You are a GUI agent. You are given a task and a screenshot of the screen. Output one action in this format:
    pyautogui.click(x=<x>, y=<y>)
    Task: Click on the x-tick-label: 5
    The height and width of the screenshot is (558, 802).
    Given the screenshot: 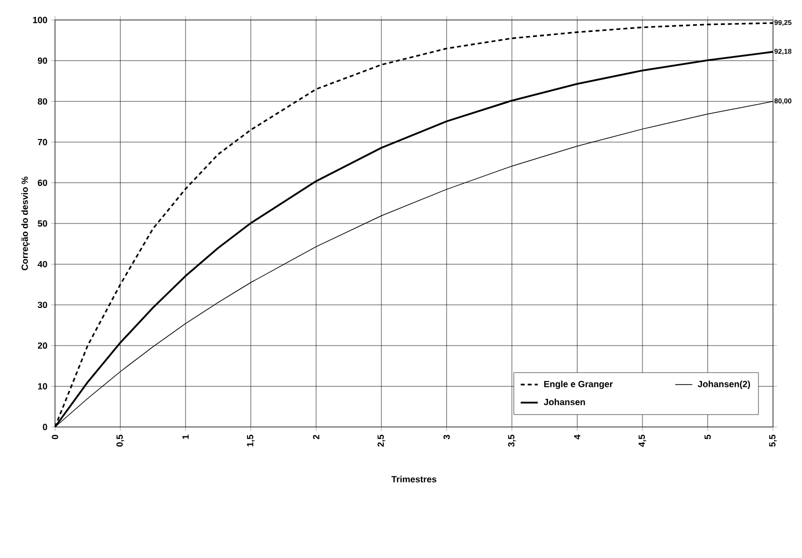 What is the action you would take?
    pyautogui.click(x=707, y=437)
    